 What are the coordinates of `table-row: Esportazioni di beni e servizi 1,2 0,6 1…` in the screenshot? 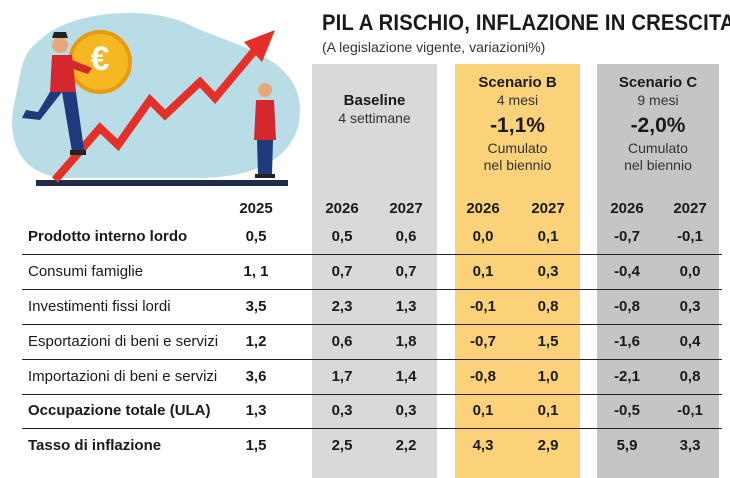 It's located at (372, 342).